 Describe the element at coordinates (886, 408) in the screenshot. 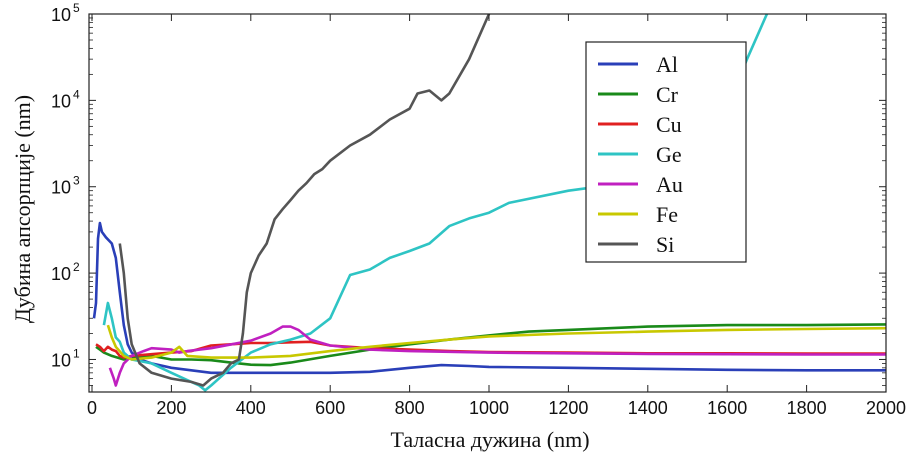

I see `x-tick-label: 2000` at that location.